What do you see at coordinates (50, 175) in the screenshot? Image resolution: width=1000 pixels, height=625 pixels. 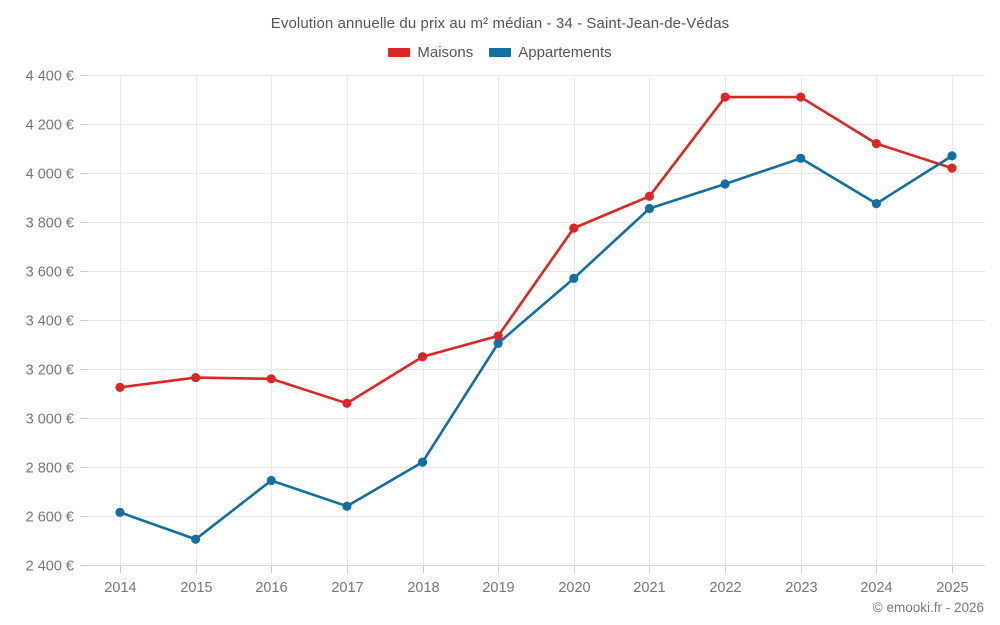 I see `y-axis-tick-label: 4 000 €` at bounding box center [50, 175].